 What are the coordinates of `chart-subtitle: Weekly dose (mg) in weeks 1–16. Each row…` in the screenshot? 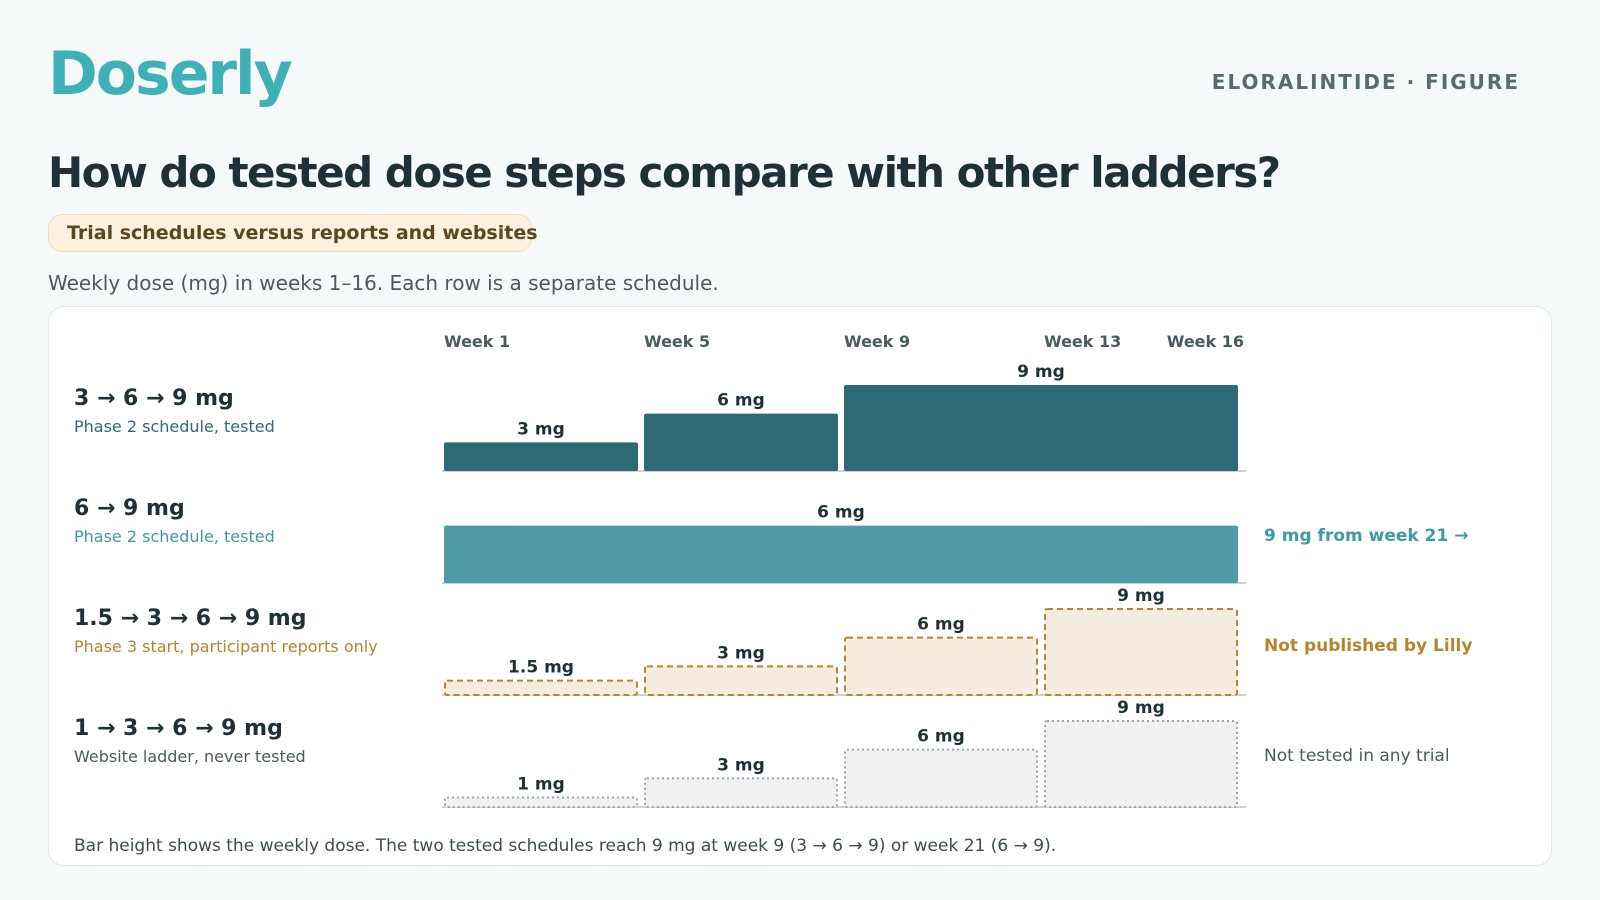 It's located at (383, 283).